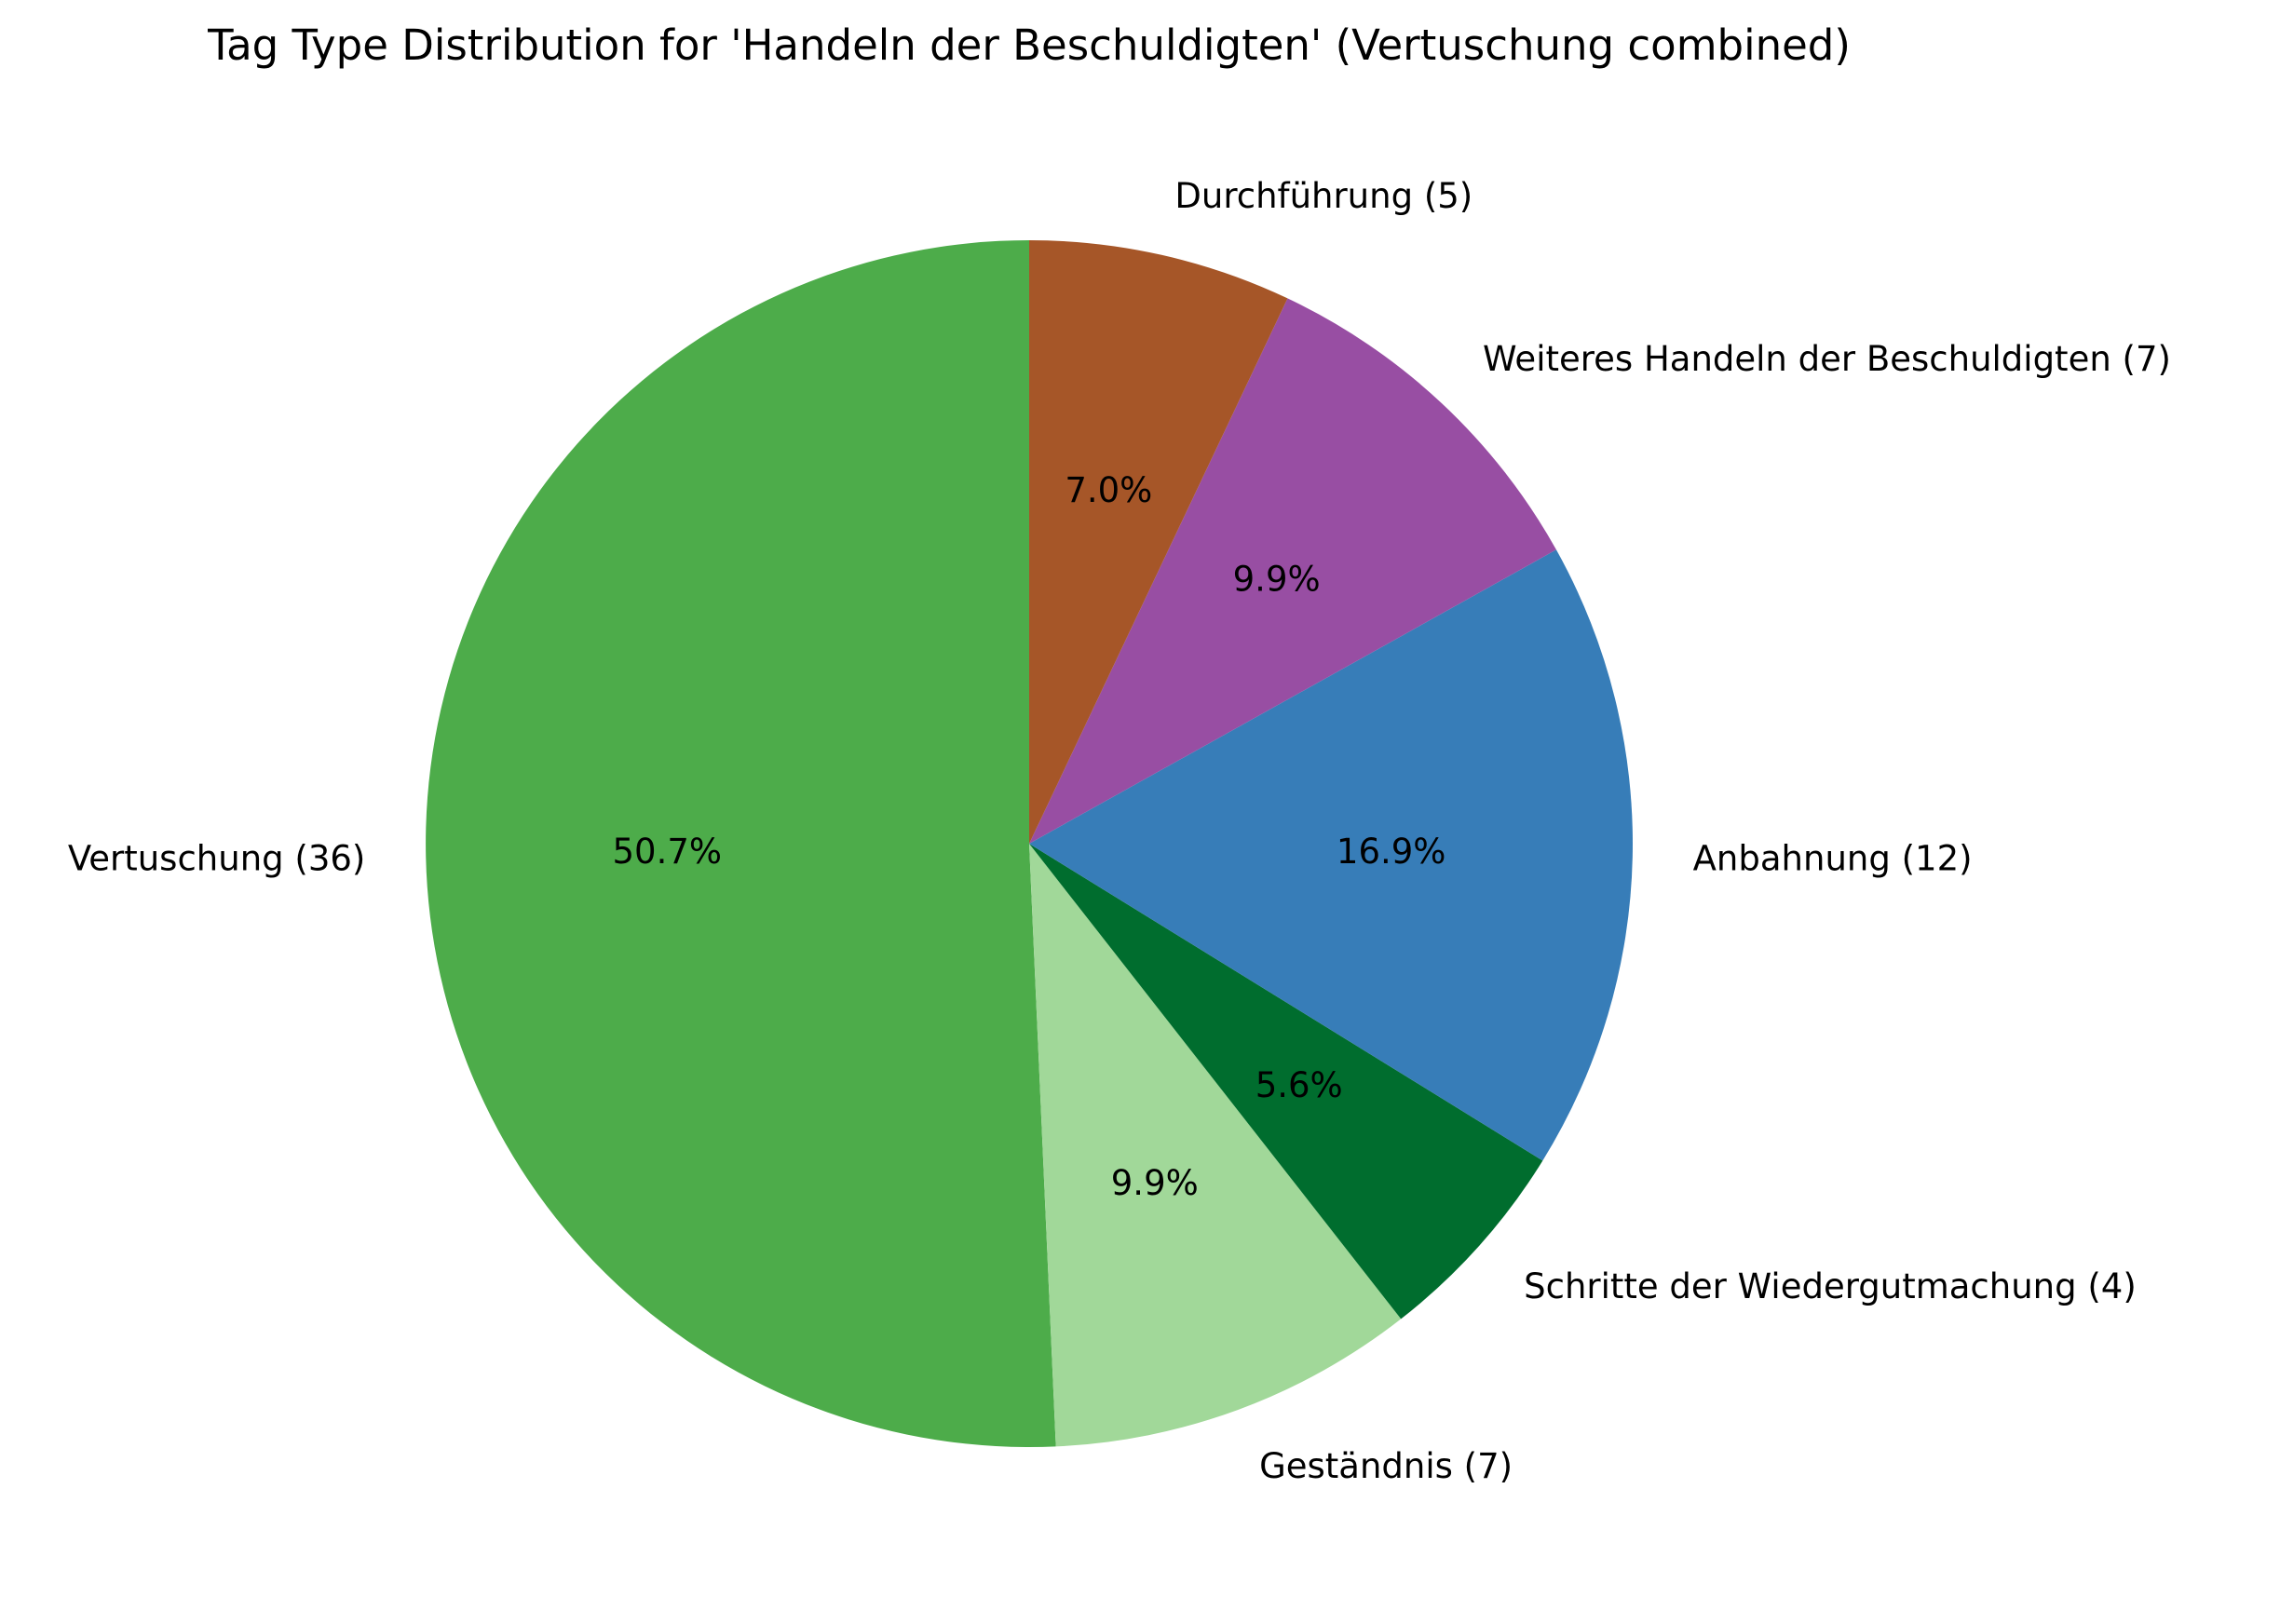  I want to click on pie-slice-weiteres-handeln-der-beschuldigten, so click(1292, 571).